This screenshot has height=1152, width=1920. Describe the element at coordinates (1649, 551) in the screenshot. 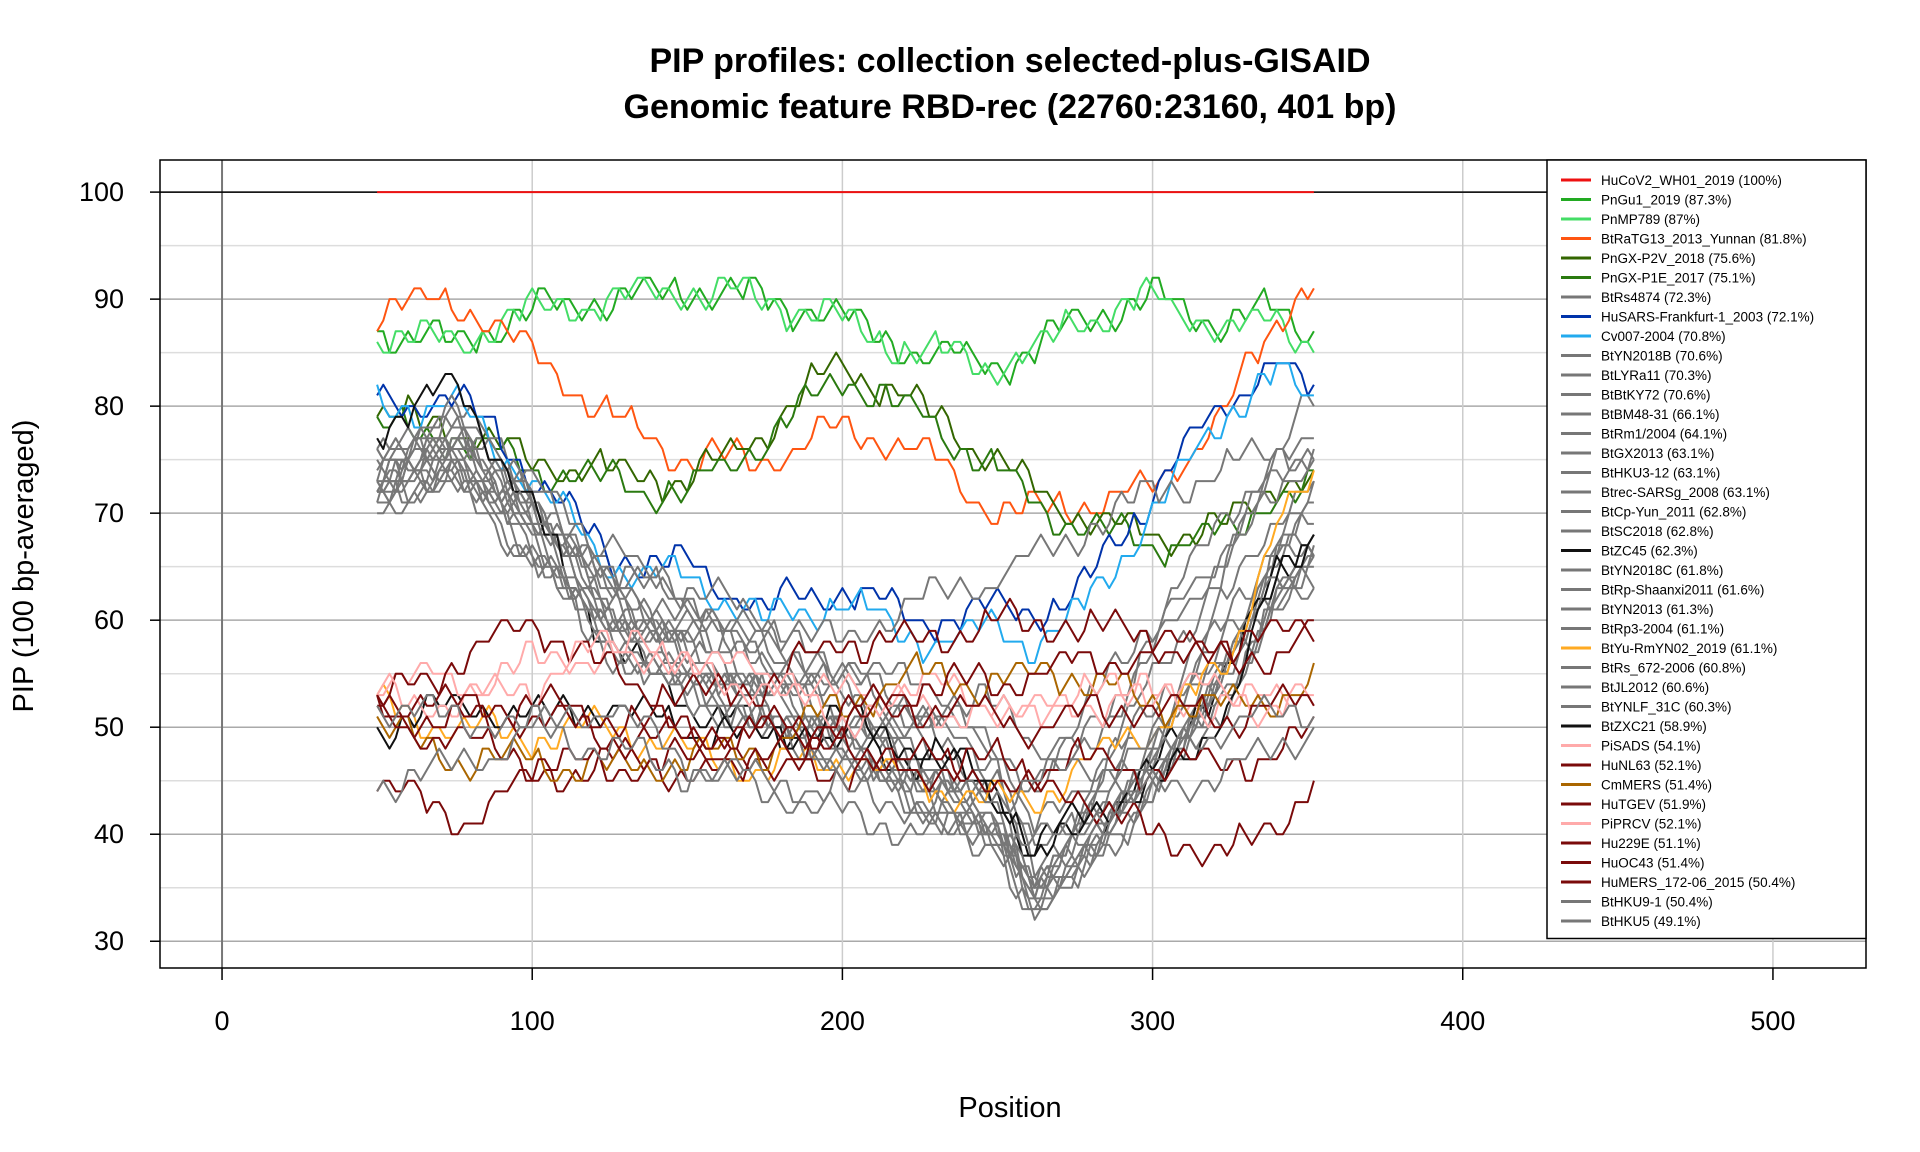

I see `legend-entry: BtZC45 (62.3%)` at that location.